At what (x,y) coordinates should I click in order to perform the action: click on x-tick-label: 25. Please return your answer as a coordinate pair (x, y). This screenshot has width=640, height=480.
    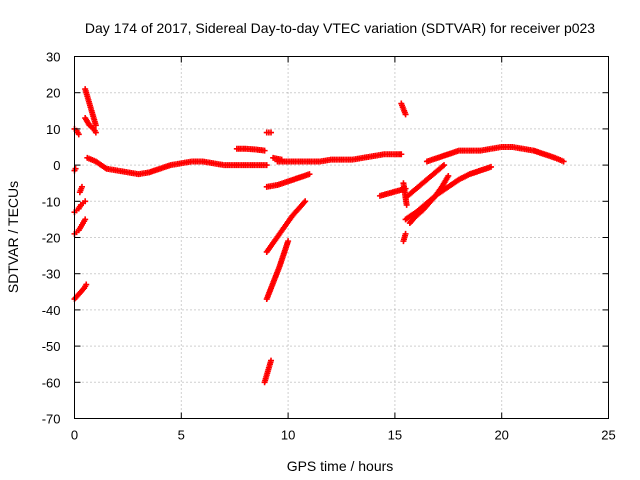
    Looking at the image, I should click on (608, 435).